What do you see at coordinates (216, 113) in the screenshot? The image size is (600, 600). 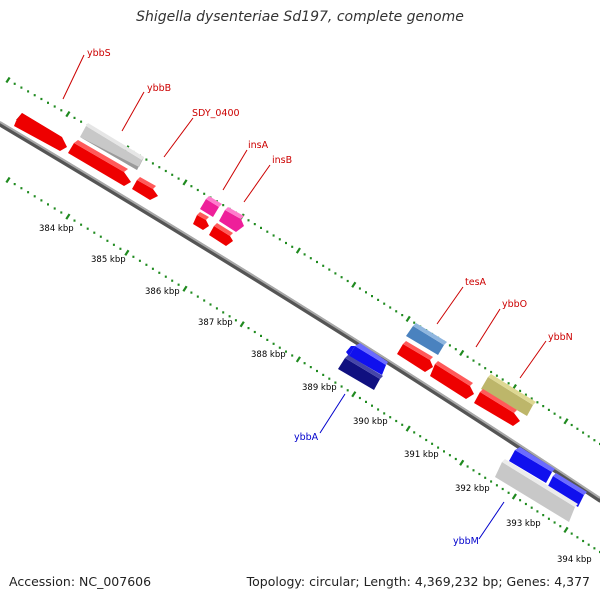 I see `gene-label-SDY_0400: SDY_0400` at bounding box center [216, 113].